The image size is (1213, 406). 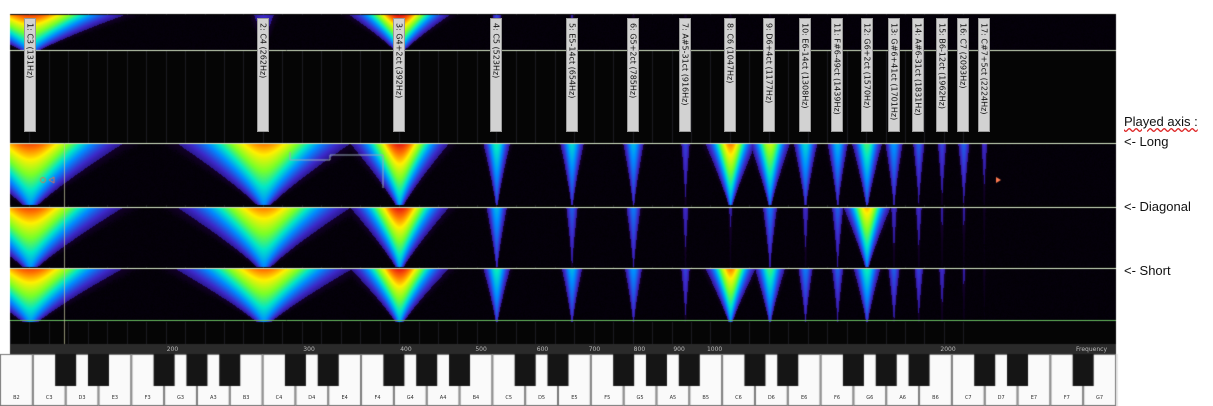 I want to click on key-label: C5, so click(x=508, y=398).